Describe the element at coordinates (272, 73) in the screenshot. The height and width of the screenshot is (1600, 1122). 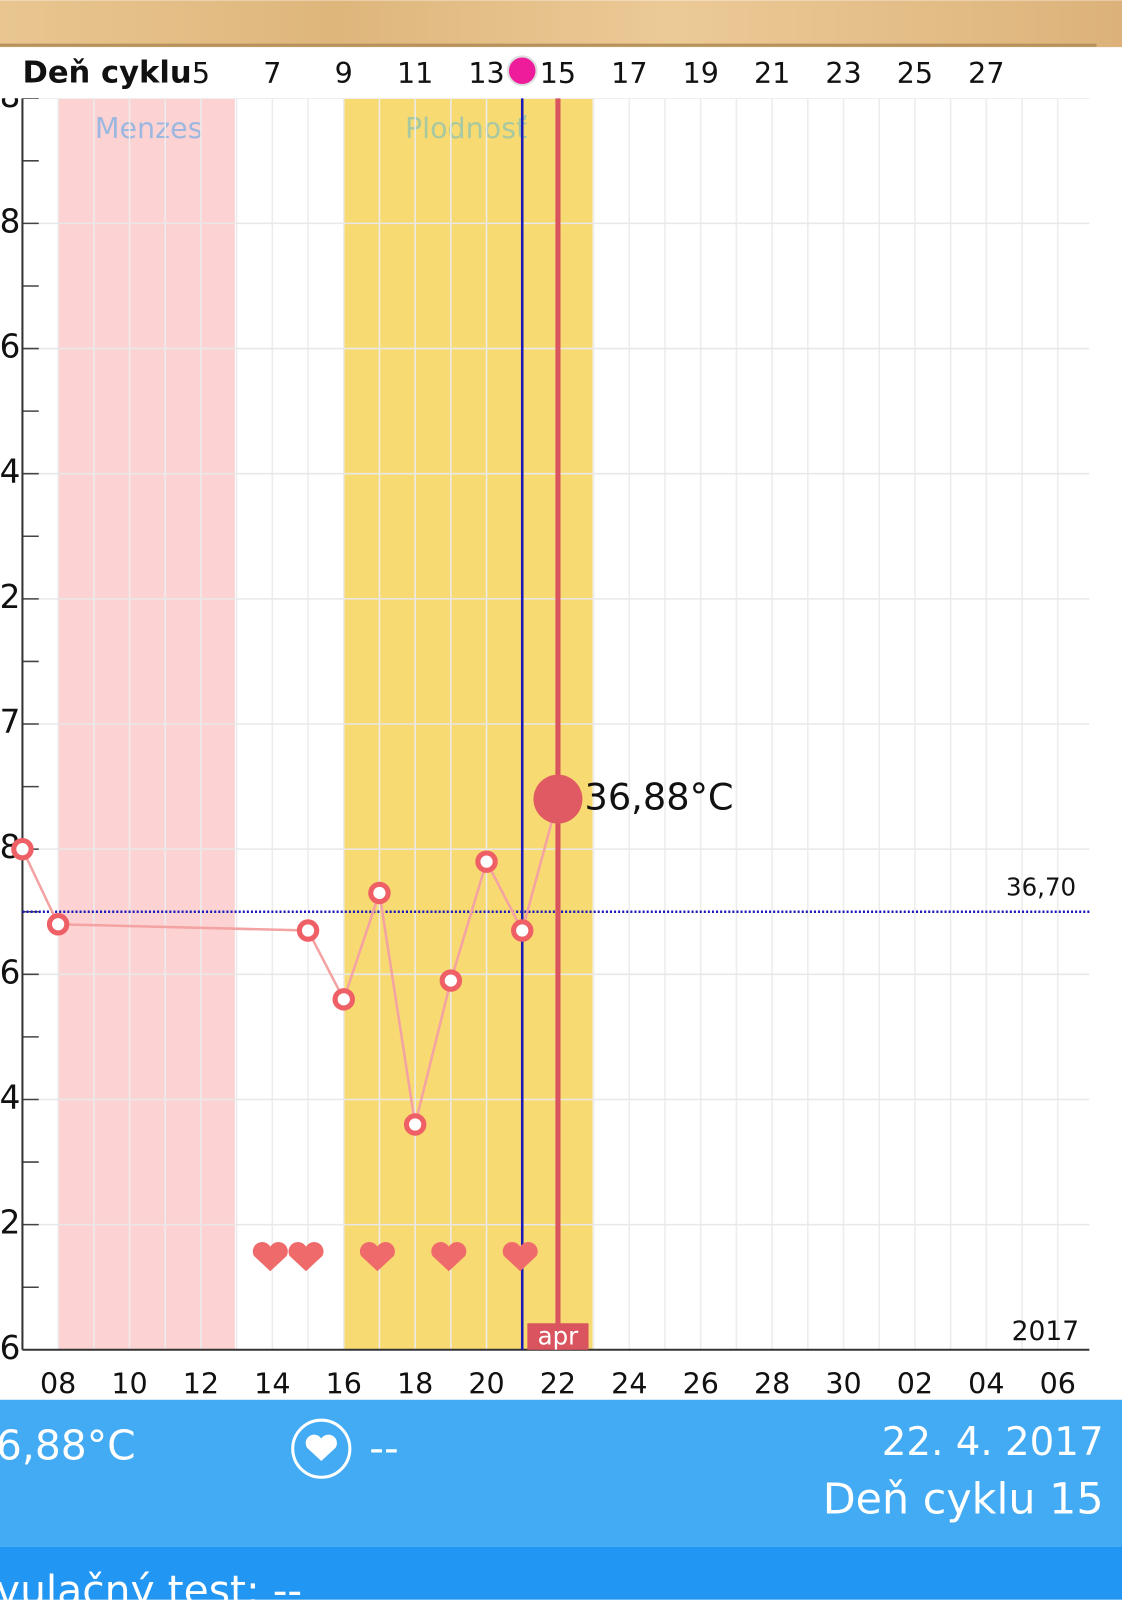
I see `top-tick-label: 7` at that location.